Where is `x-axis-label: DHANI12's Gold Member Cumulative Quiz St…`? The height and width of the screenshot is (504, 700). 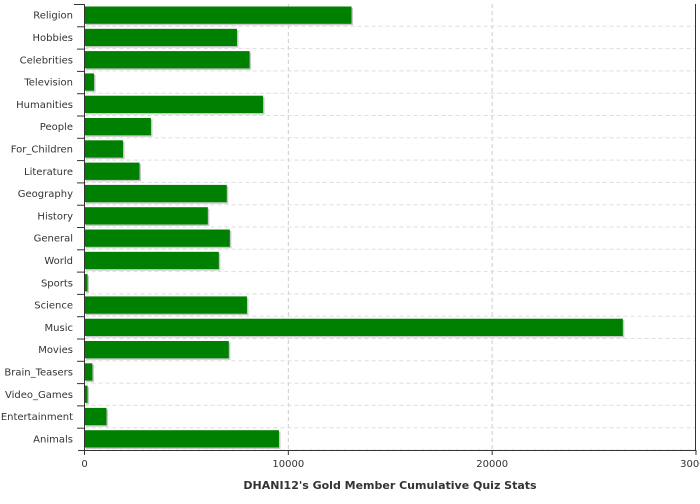 x-axis-label: DHANI12's Gold Member Cumulative Quiz St… is located at coordinates (390, 485).